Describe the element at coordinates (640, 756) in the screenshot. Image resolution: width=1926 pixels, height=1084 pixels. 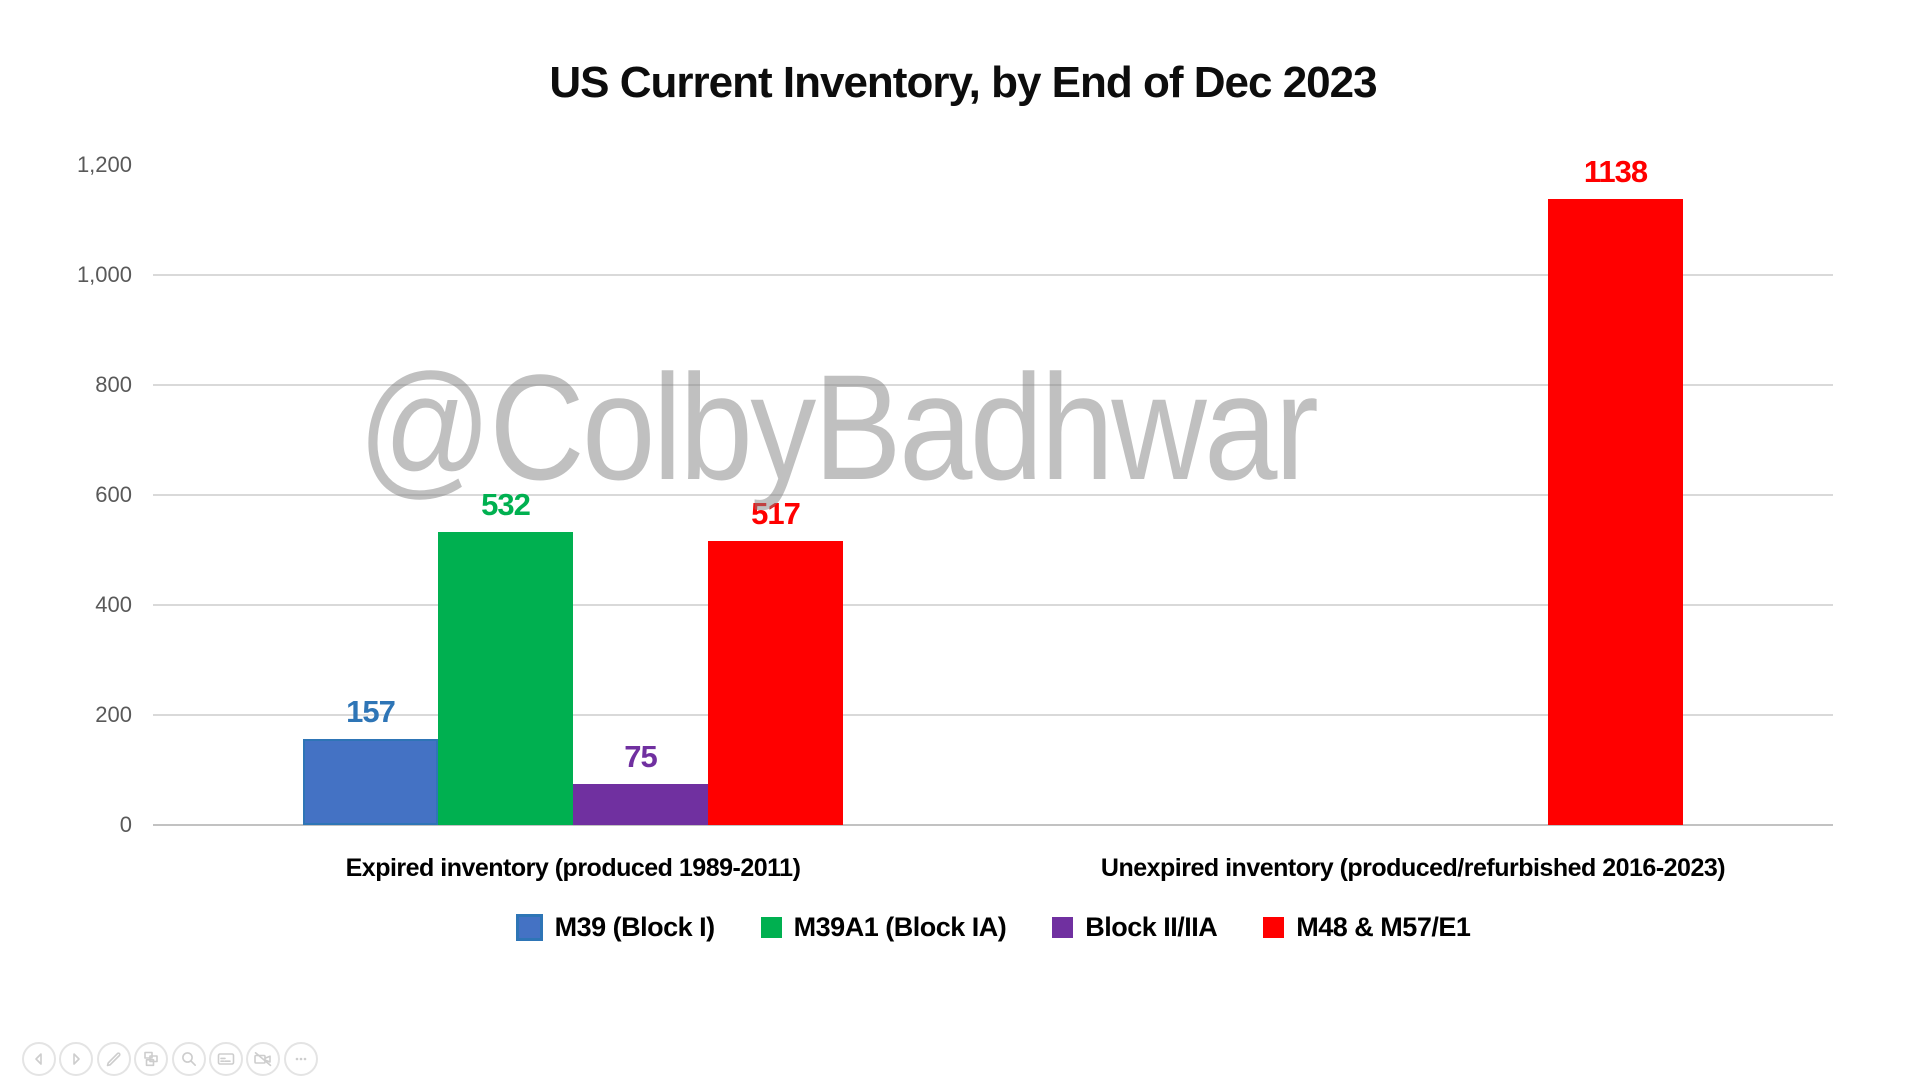
I see `bar-value-label: 75` at that location.